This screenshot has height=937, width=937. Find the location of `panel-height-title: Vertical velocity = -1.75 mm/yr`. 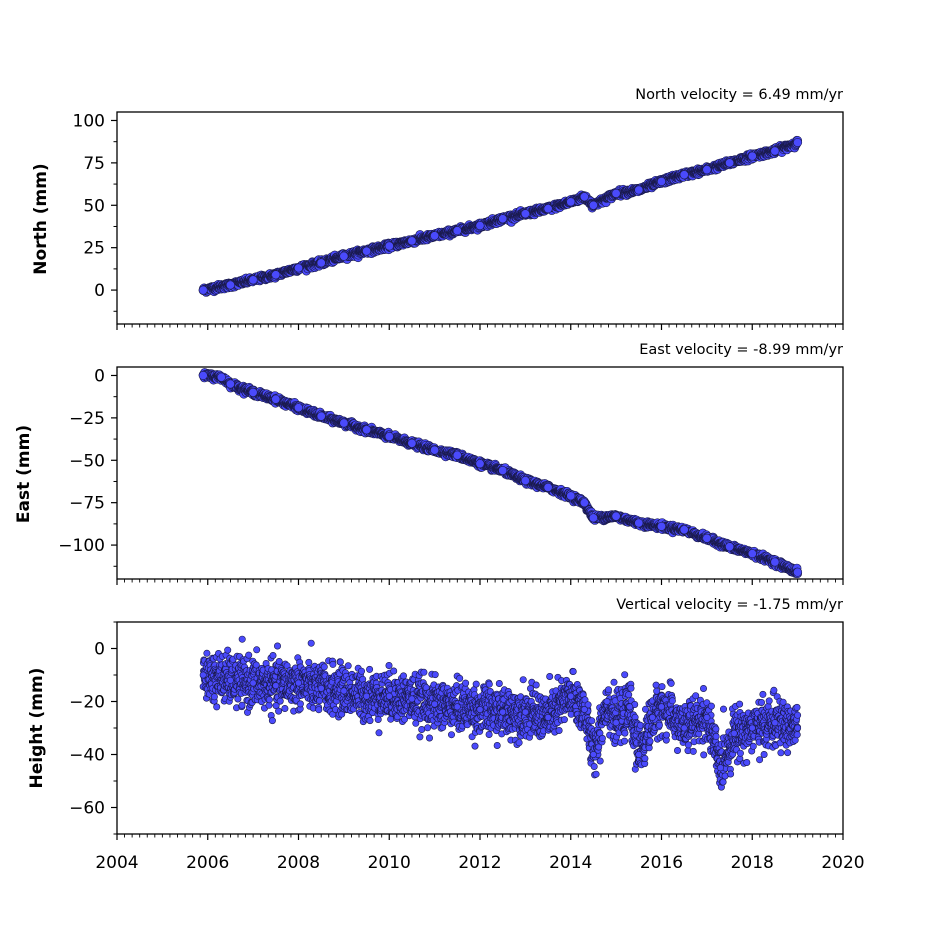

panel-height-title: Vertical velocity = -1.75 mm/yr is located at coordinates (729, 605).